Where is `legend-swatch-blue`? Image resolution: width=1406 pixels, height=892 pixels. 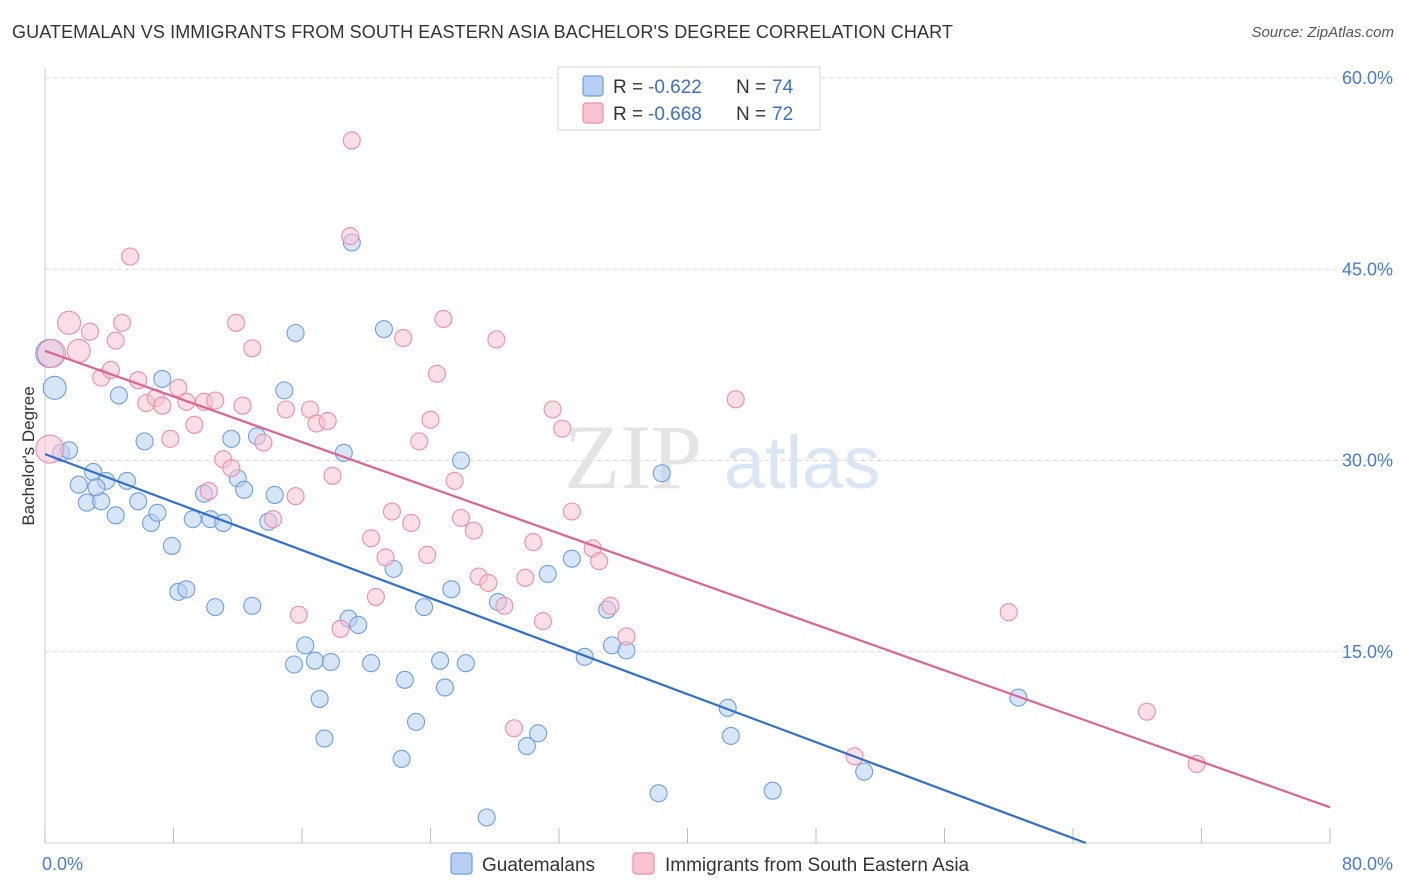 legend-swatch-blue is located at coordinates (593, 86).